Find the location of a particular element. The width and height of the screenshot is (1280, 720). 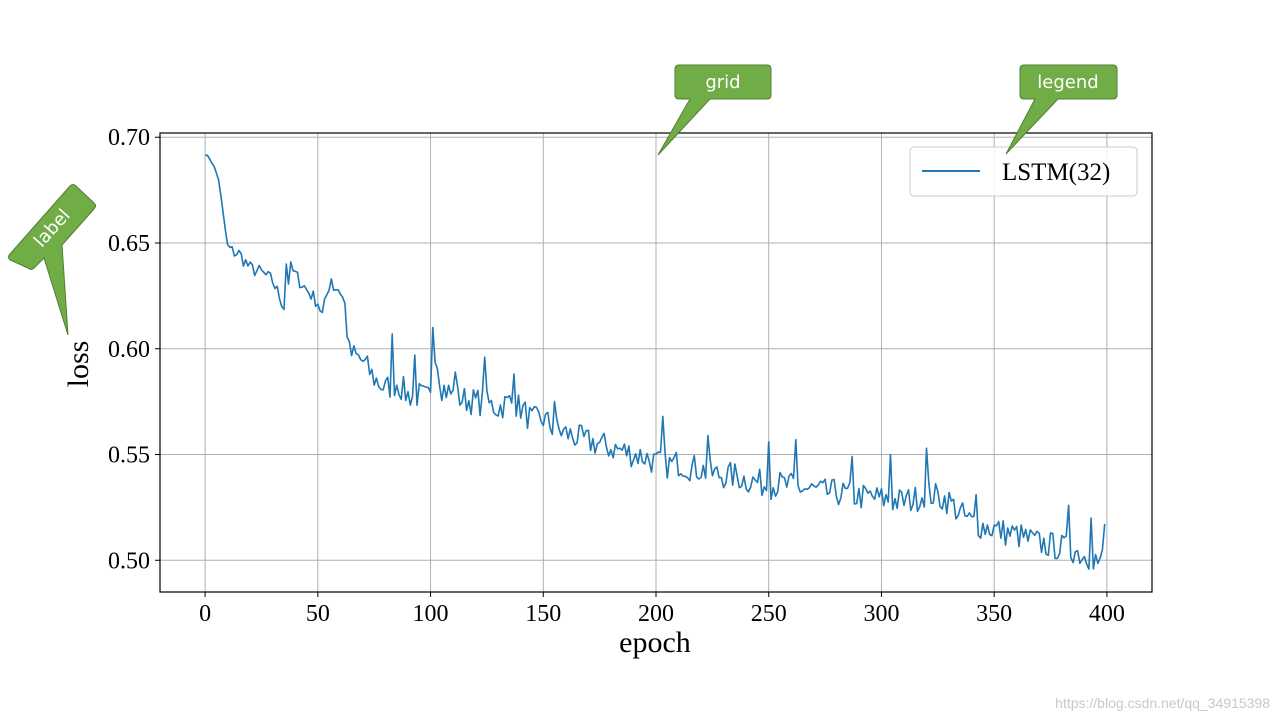

callout-label-shape is located at coordinates (52, 260).